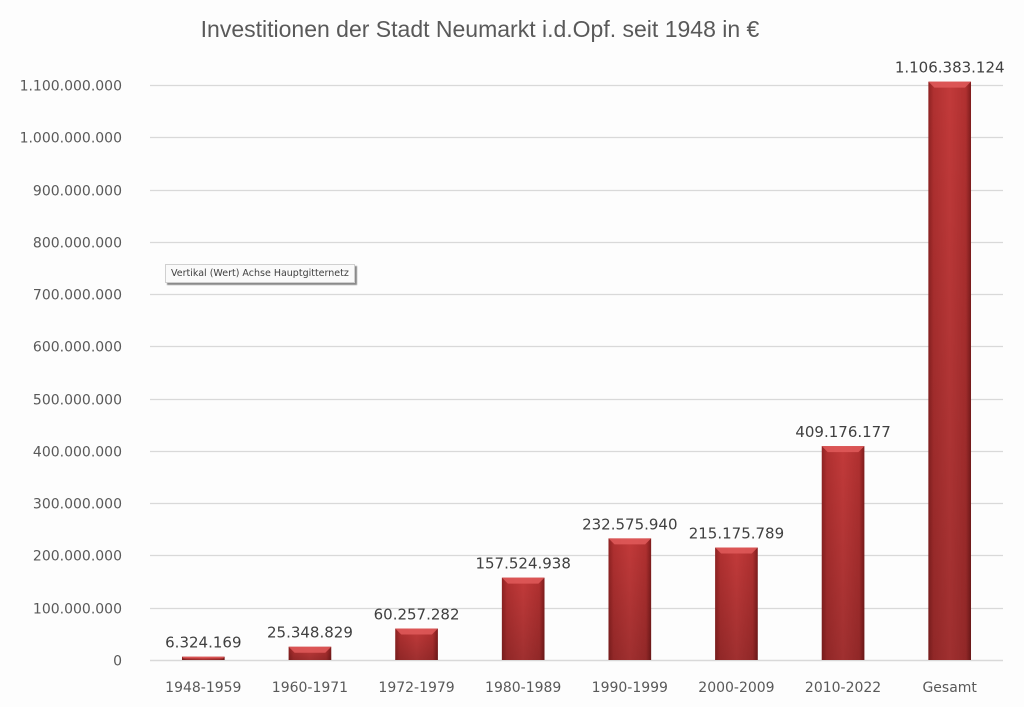 This screenshot has height=707, width=1024. I want to click on data-label: 157.524.938, so click(522, 564).